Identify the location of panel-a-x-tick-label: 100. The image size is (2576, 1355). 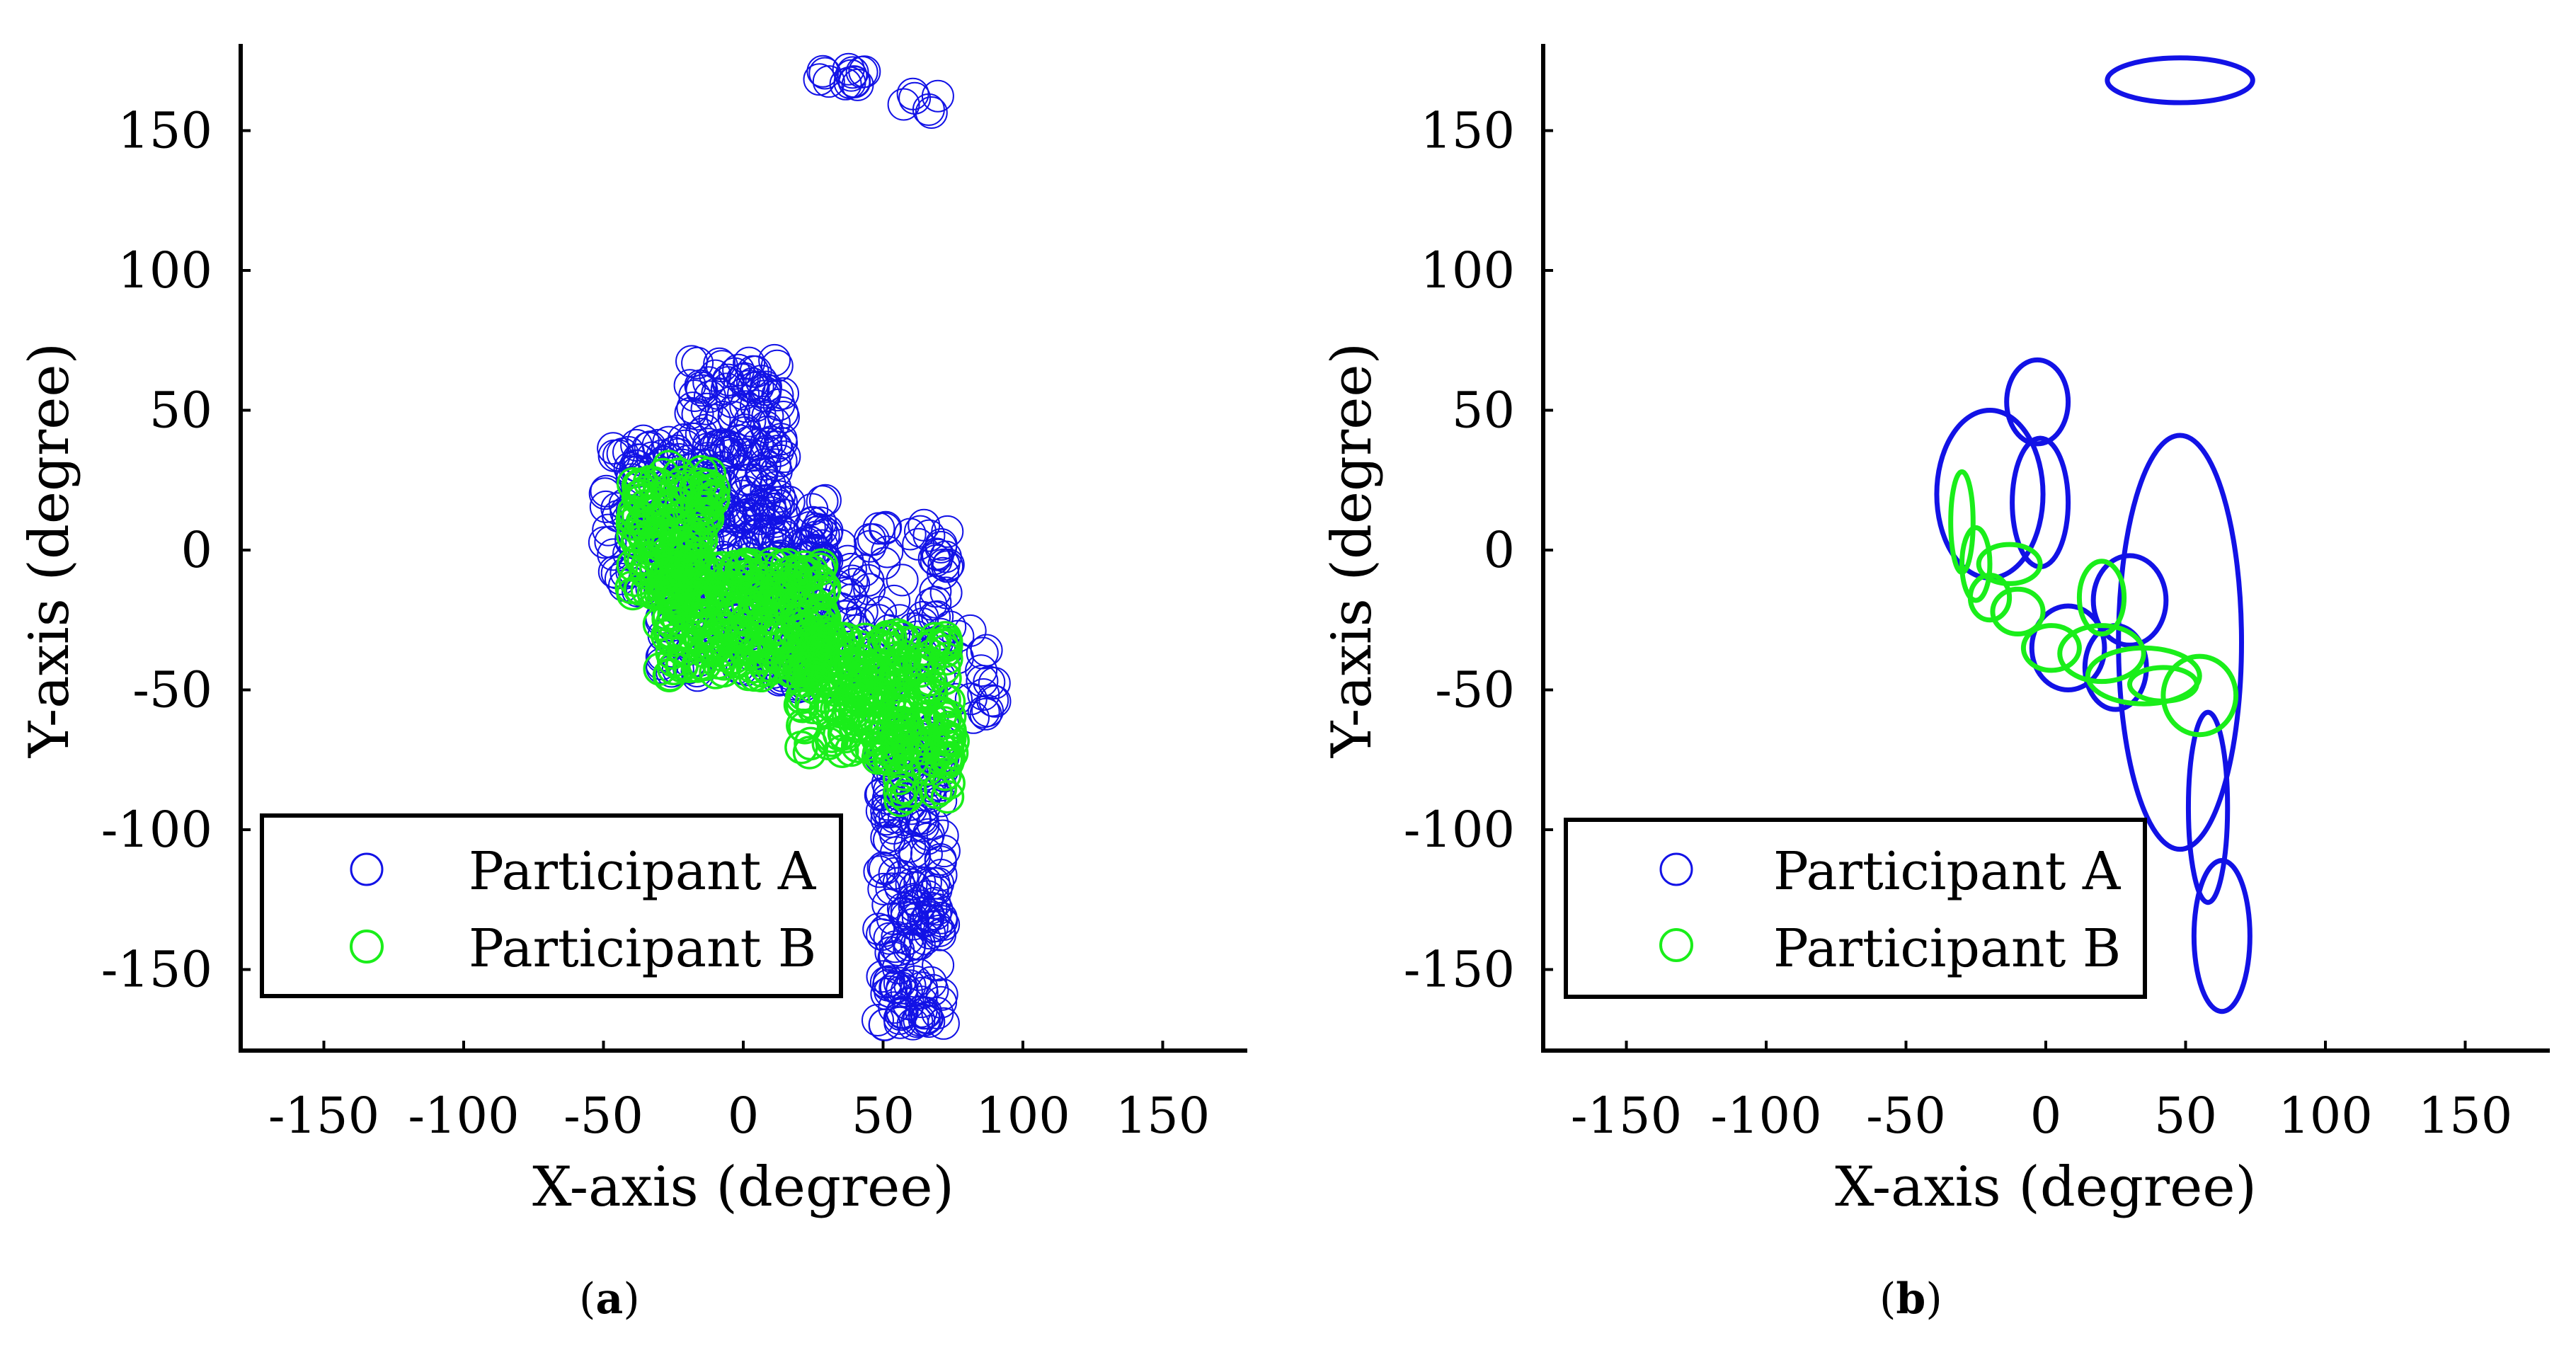
(1022, 1116).